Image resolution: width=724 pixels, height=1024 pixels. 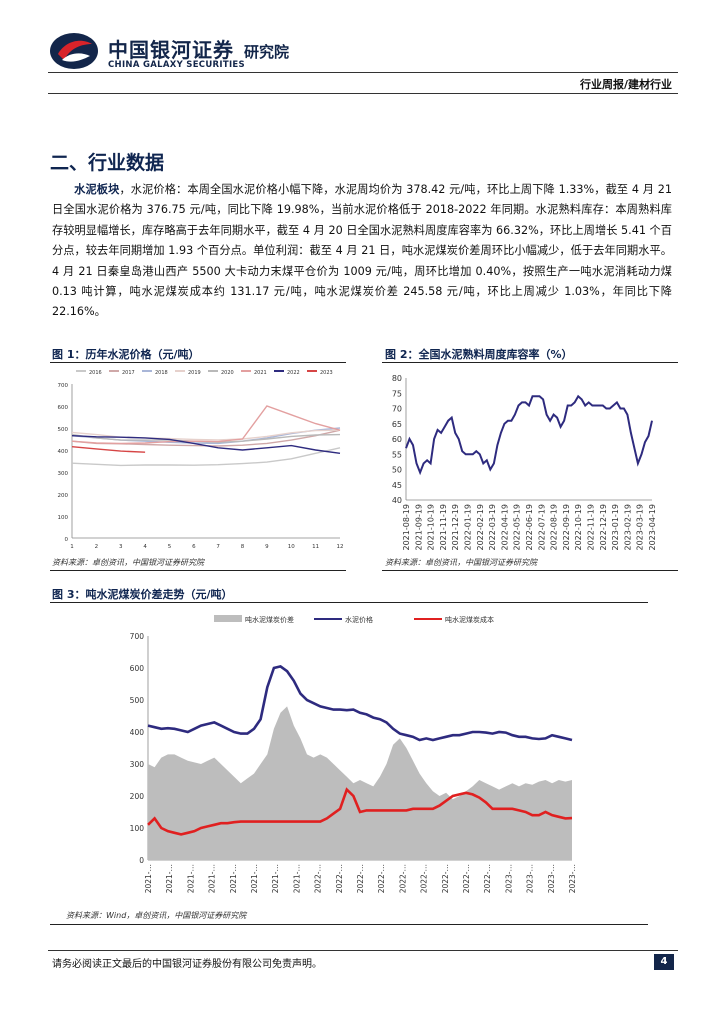 What do you see at coordinates (397, 439) in the screenshot?
I see `y-tick-label: 60` at bounding box center [397, 439].